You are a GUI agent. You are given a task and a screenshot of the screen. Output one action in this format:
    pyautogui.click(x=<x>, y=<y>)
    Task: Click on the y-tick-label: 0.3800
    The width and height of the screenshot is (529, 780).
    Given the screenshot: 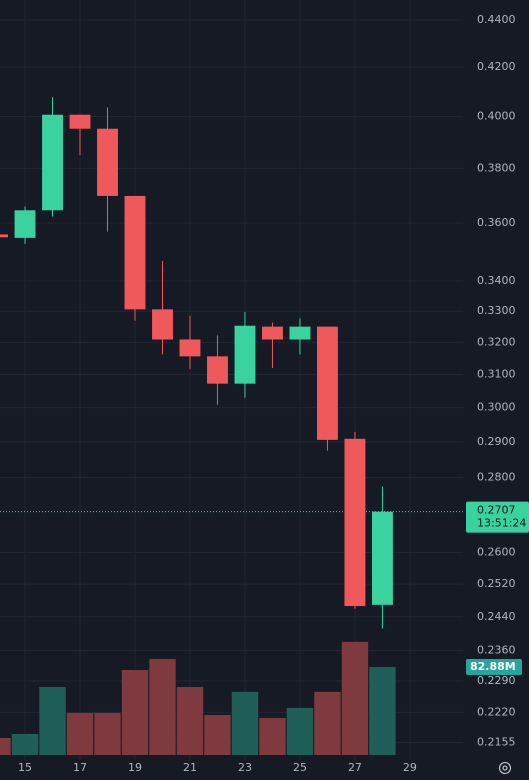 What is the action you would take?
    pyautogui.click(x=496, y=167)
    